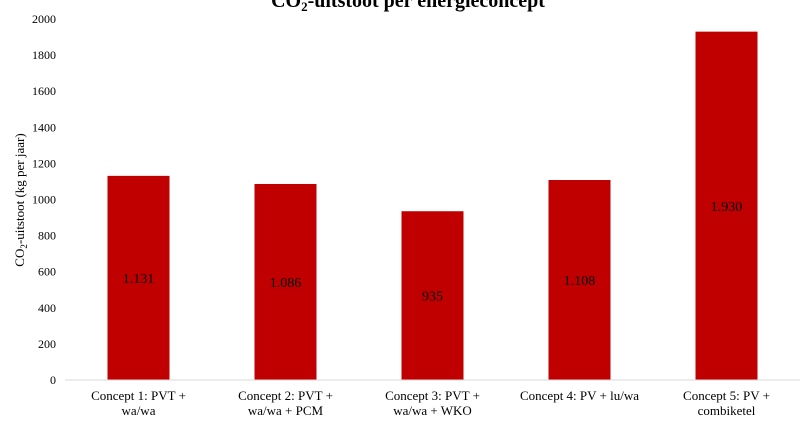 The height and width of the screenshot is (423, 807). What do you see at coordinates (286, 410) in the screenshot?
I see `category-label-line: wa/wa + PCM` at bounding box center [286, 410].